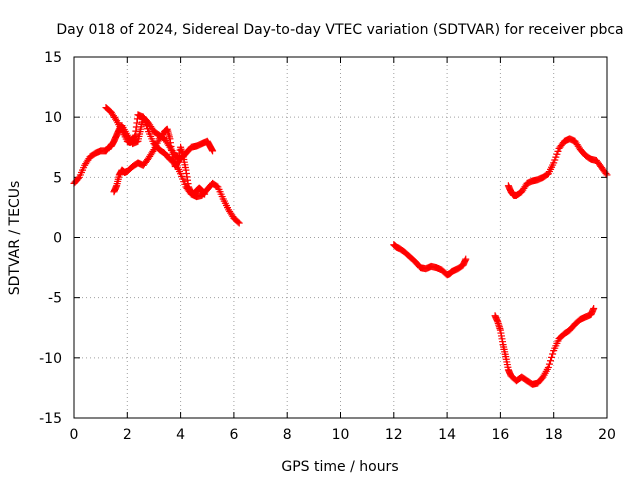 Image resolution: width=640 pixels, height=480 pixels. What do you see at coordinates (50, 419) in the screenshot?
I see `y-tick-label: -15` at bounding box center [50, 419].